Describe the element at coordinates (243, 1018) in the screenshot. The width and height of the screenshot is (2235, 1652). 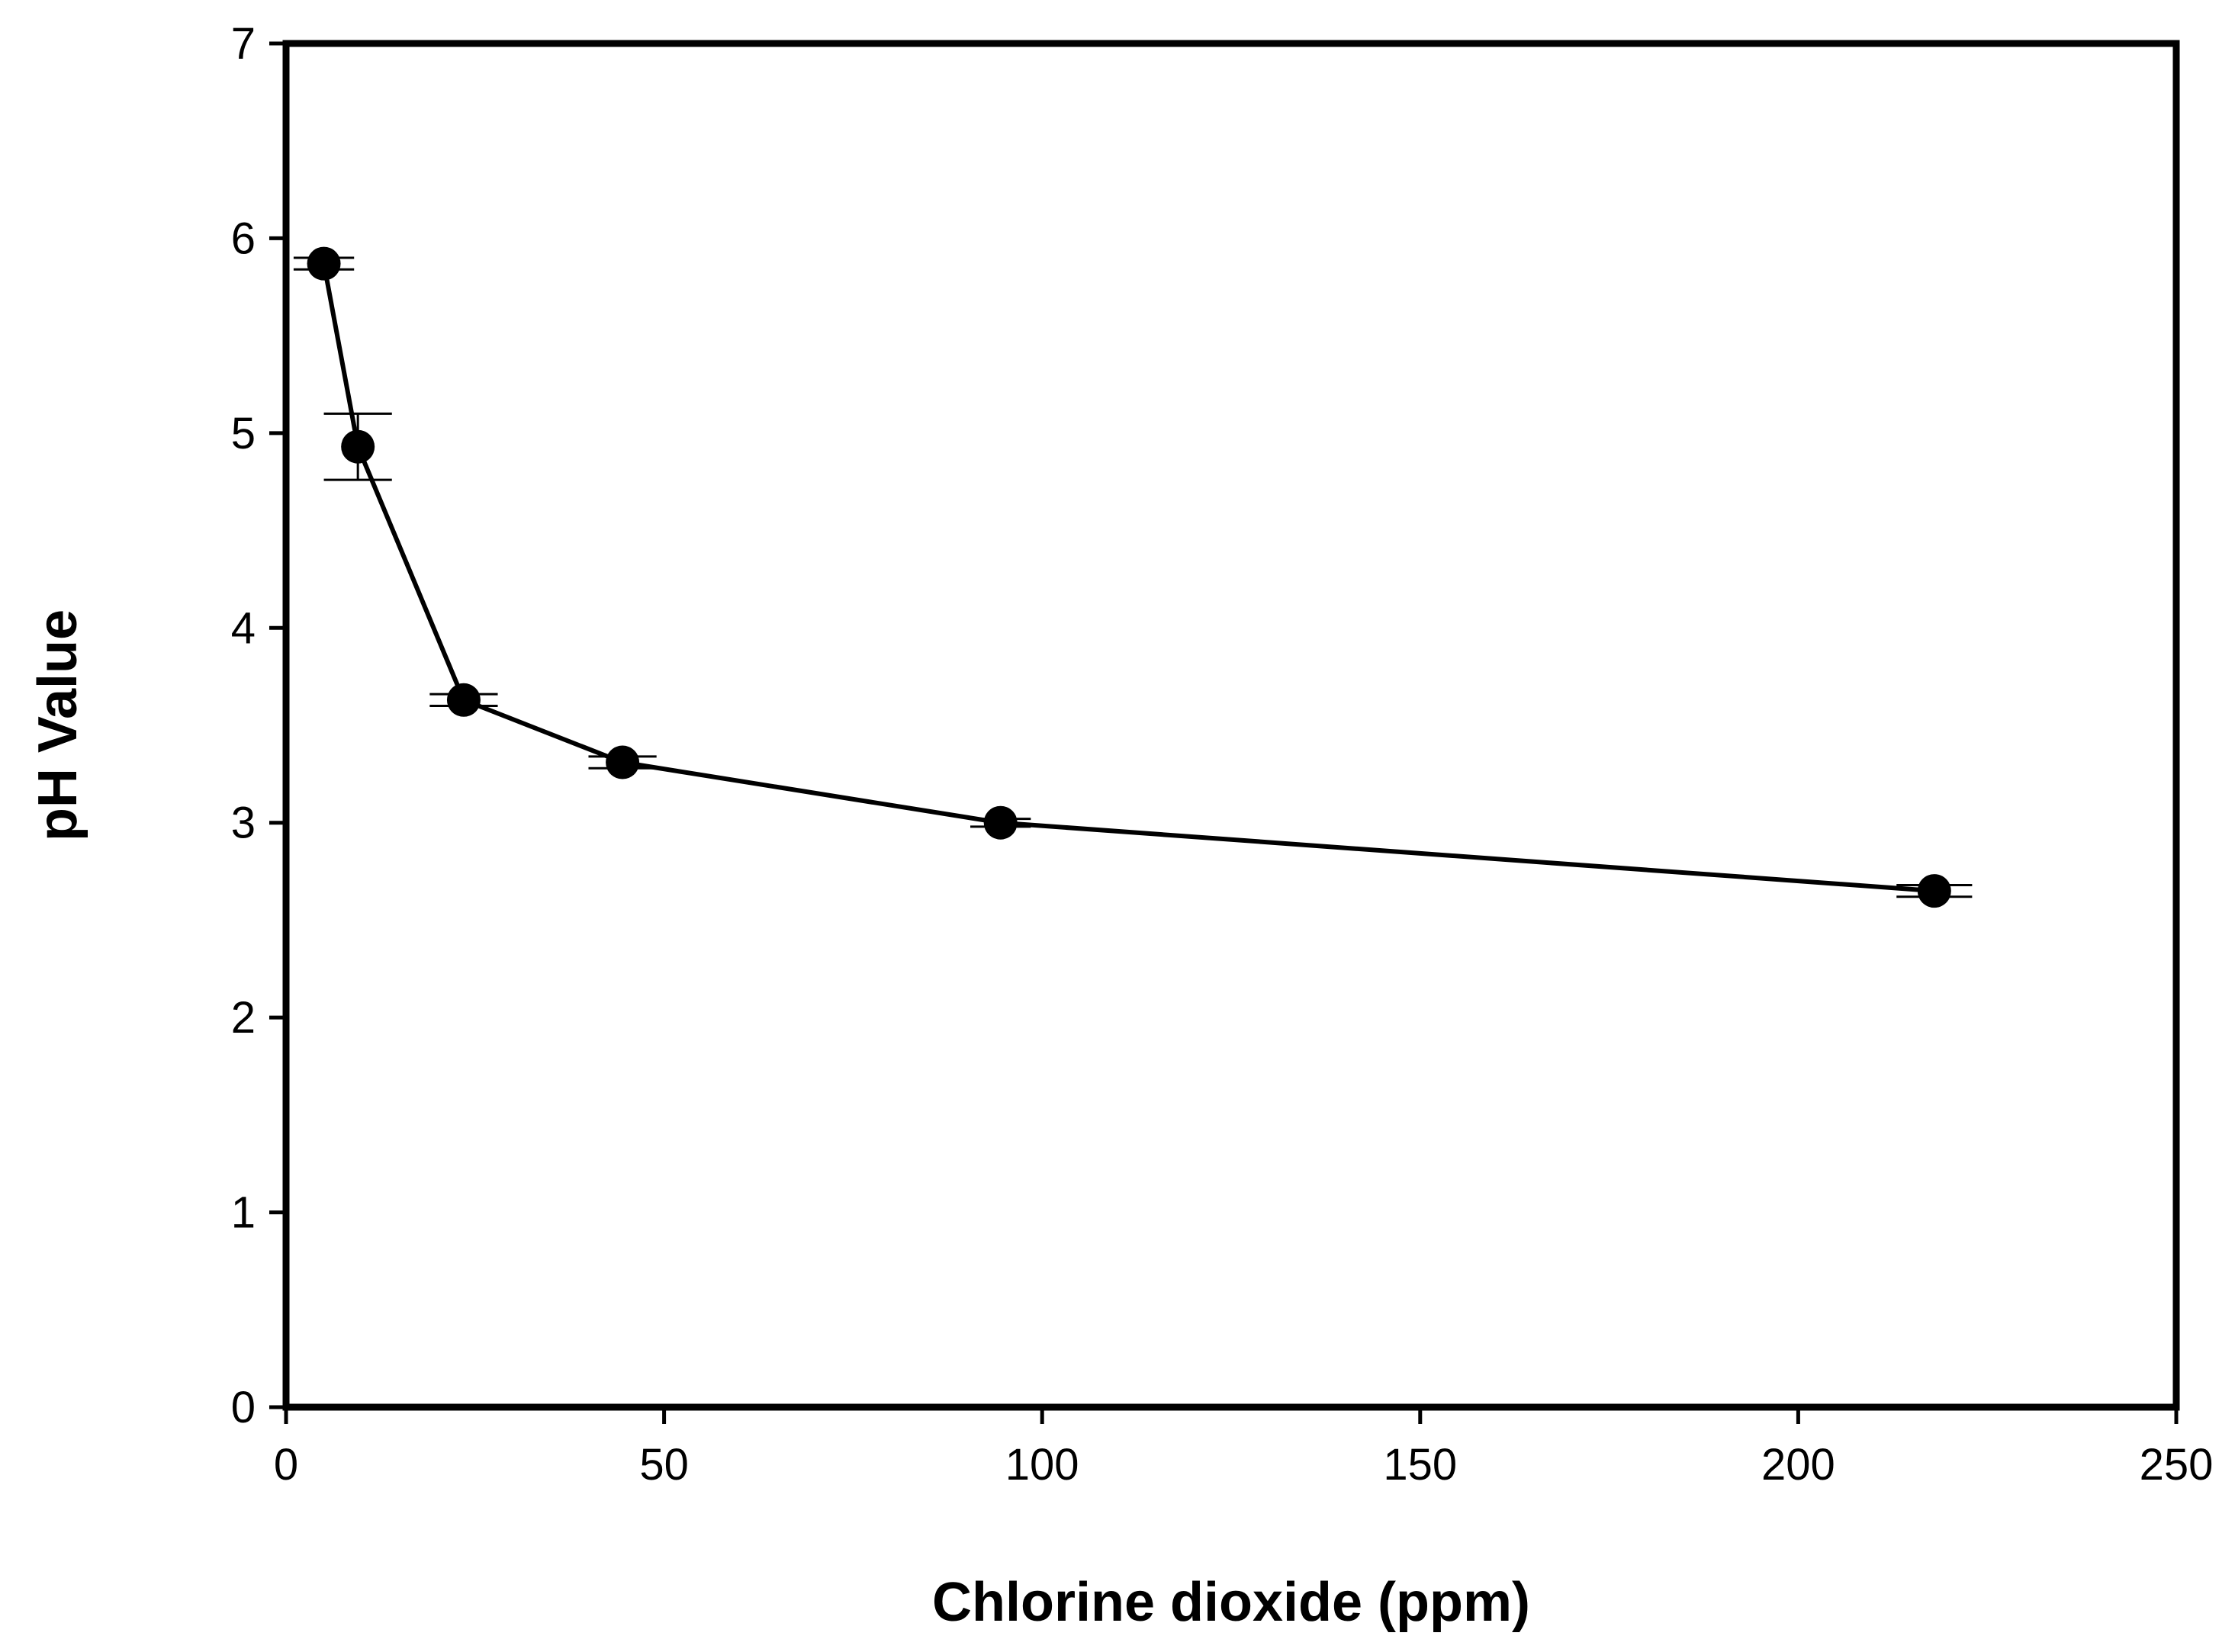
I see `y-tick-label: 2` at that location.